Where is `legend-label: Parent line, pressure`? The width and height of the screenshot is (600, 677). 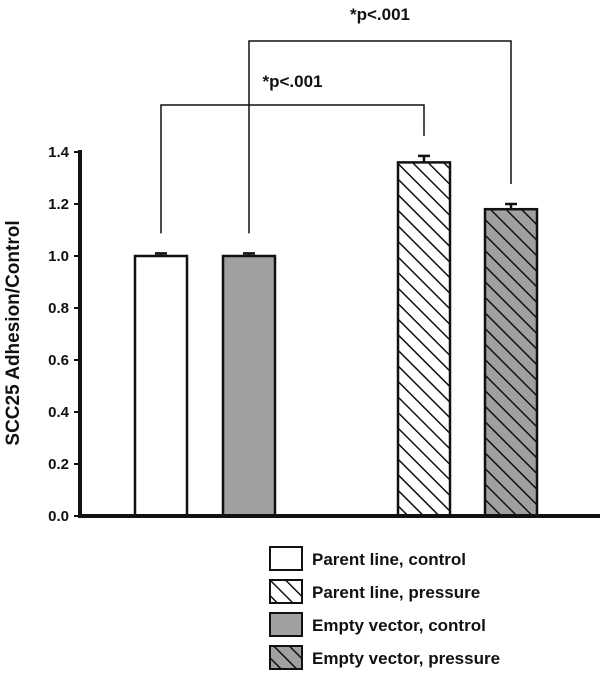 legend-label: Parent line, pressure is located at coordinates (396, 592).